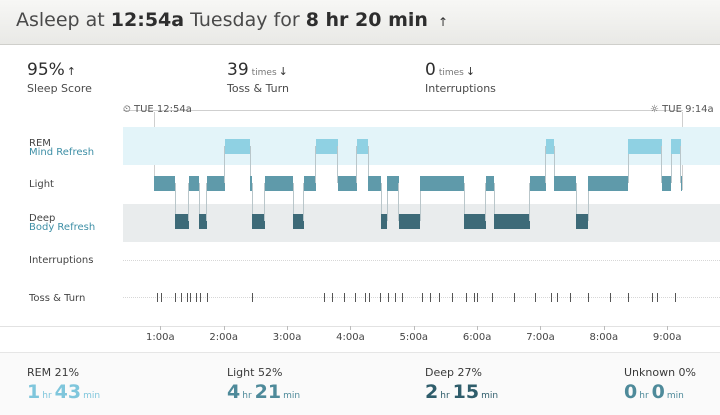  Describe the element at coordinates (229, 20) in the screenshot. I see `sleep-day: Tuesday` at that location.